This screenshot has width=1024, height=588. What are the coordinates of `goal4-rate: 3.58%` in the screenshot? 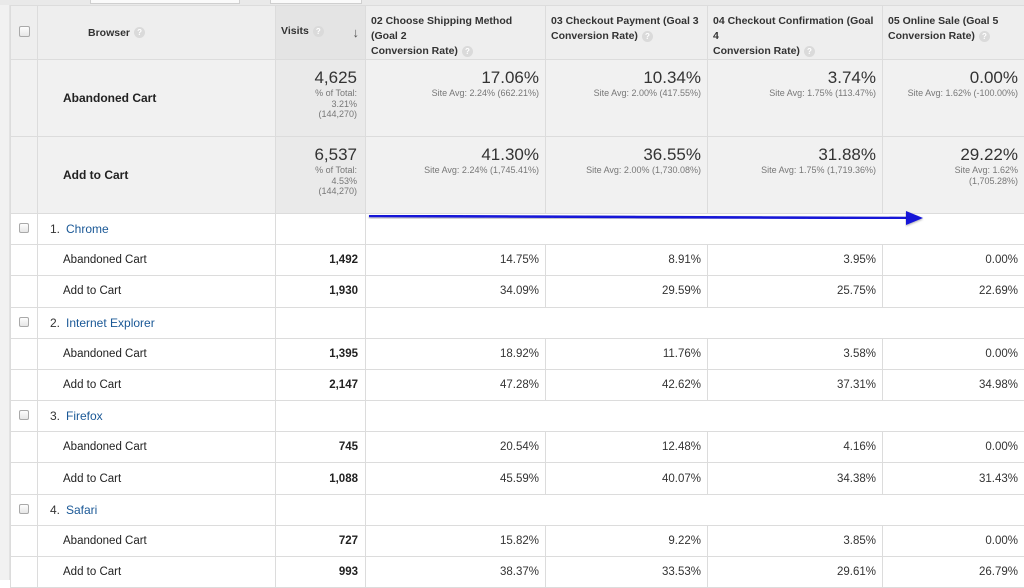 It's located at (795, 353).